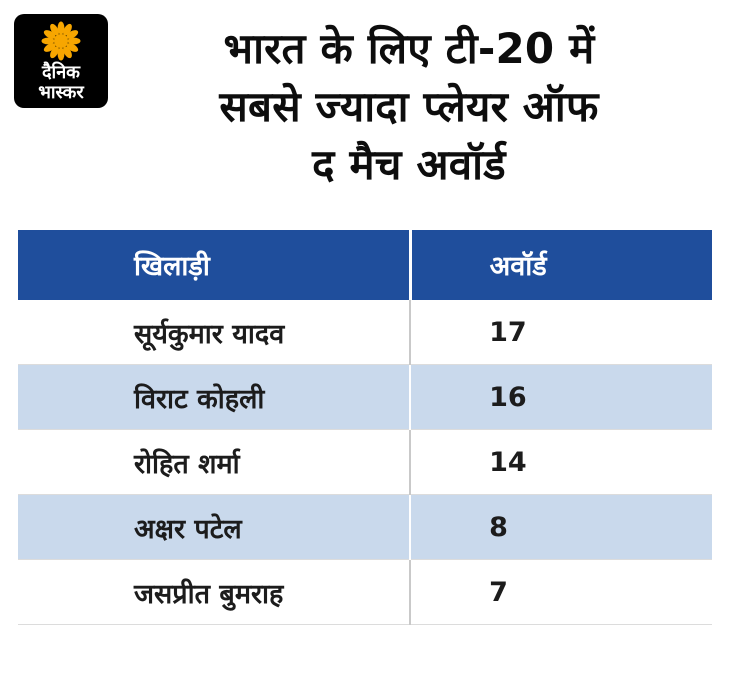  I want to click on award-count: 8, so click(560, 527).